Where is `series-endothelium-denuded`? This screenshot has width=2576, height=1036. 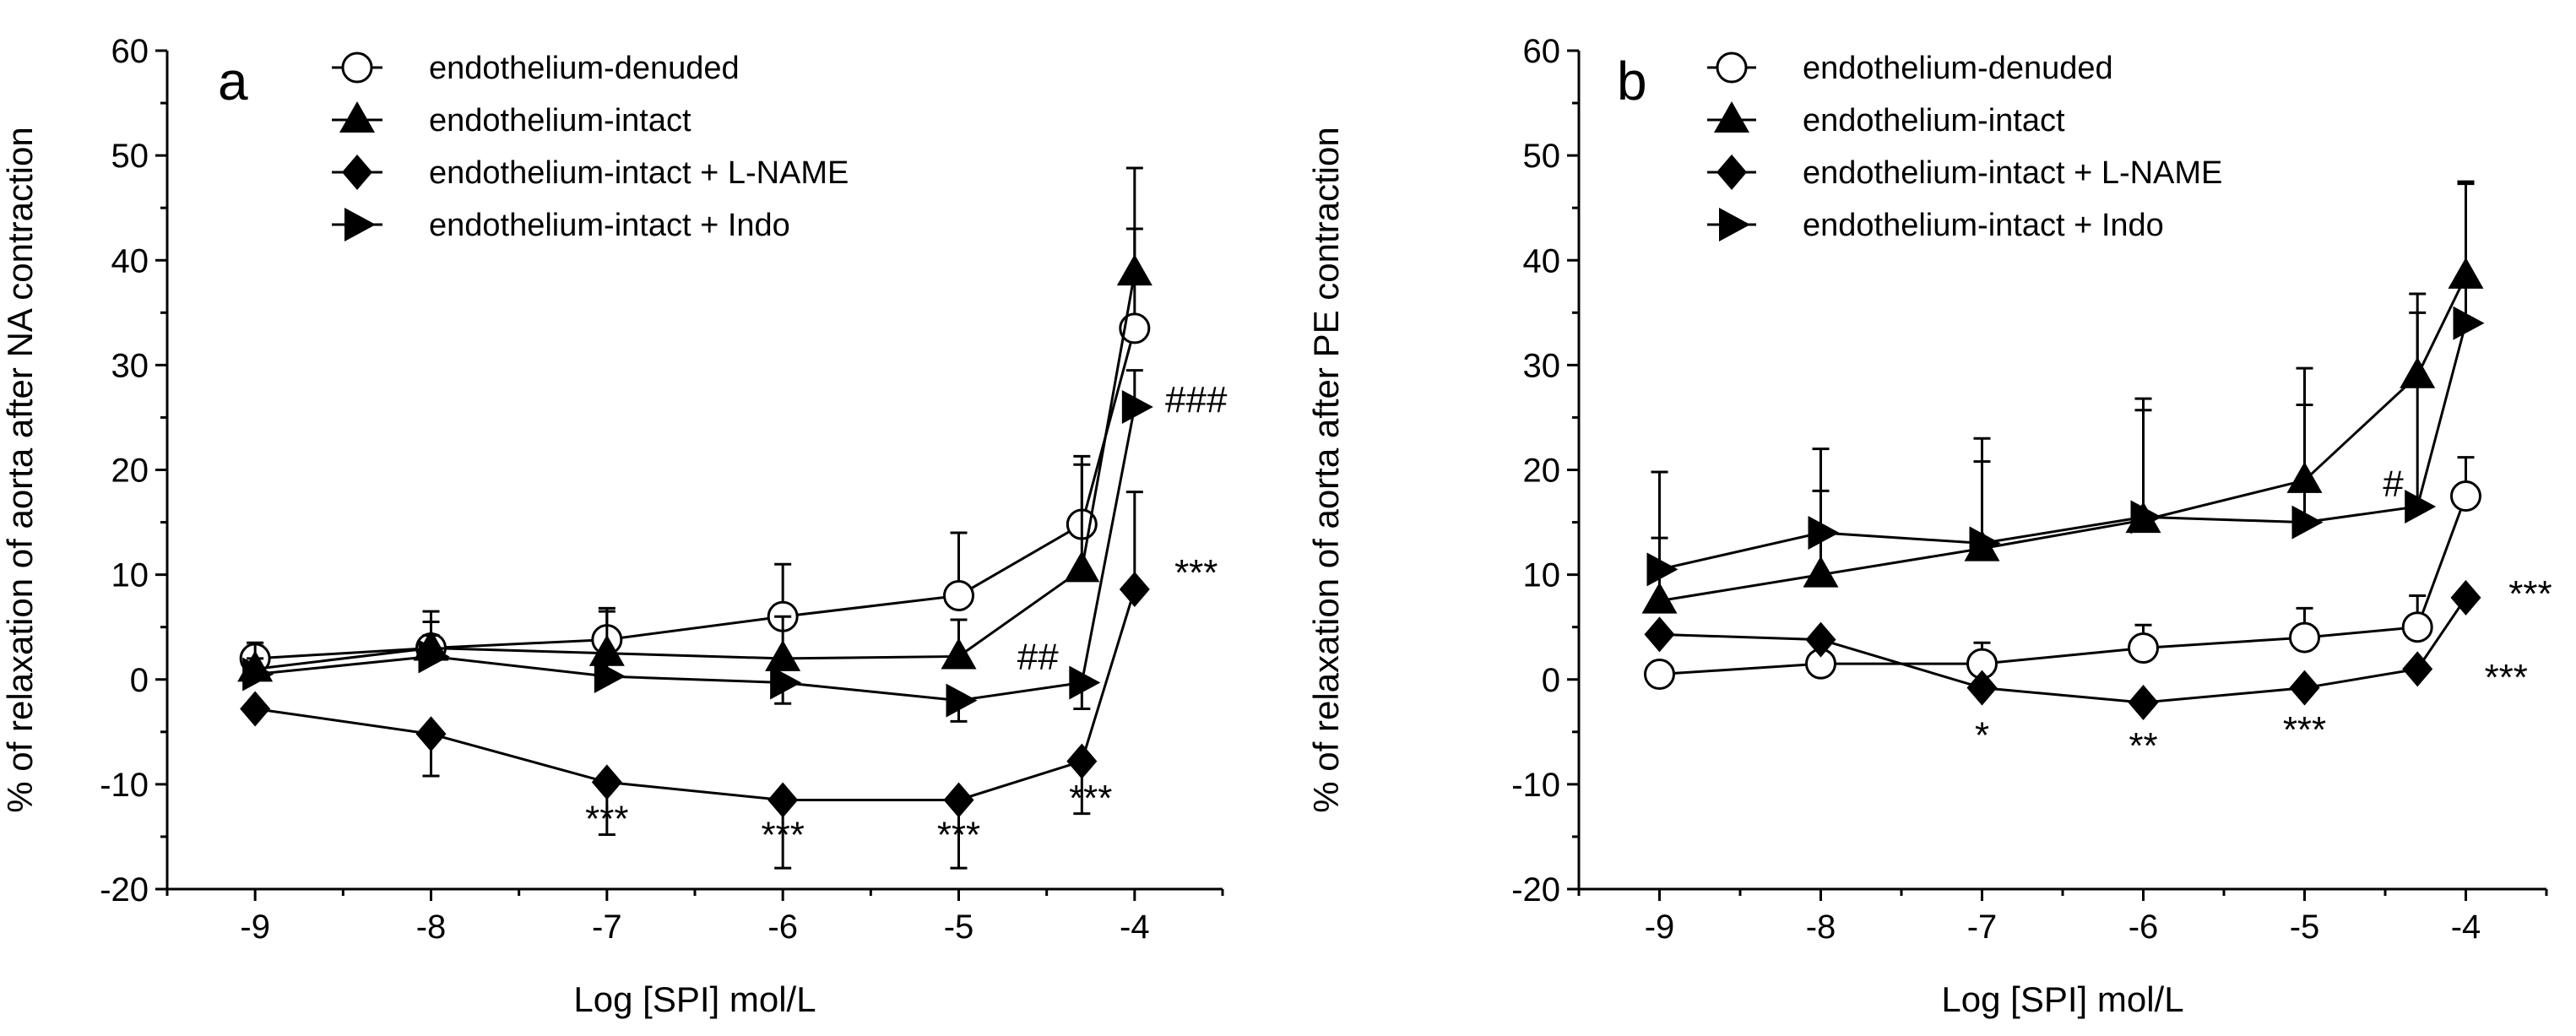
series-endothelium-denuded is located at coordinates (2062, 573).